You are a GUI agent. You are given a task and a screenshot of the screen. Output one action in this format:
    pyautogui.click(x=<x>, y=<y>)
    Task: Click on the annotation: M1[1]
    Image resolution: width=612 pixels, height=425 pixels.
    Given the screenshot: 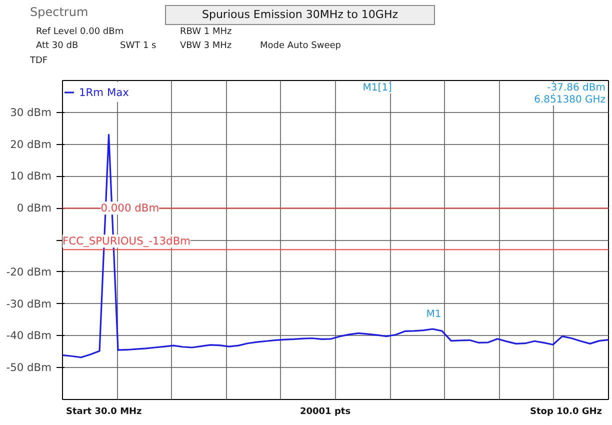 What is the action you would take?
    pyautogui.click(x=377, y=88)
    